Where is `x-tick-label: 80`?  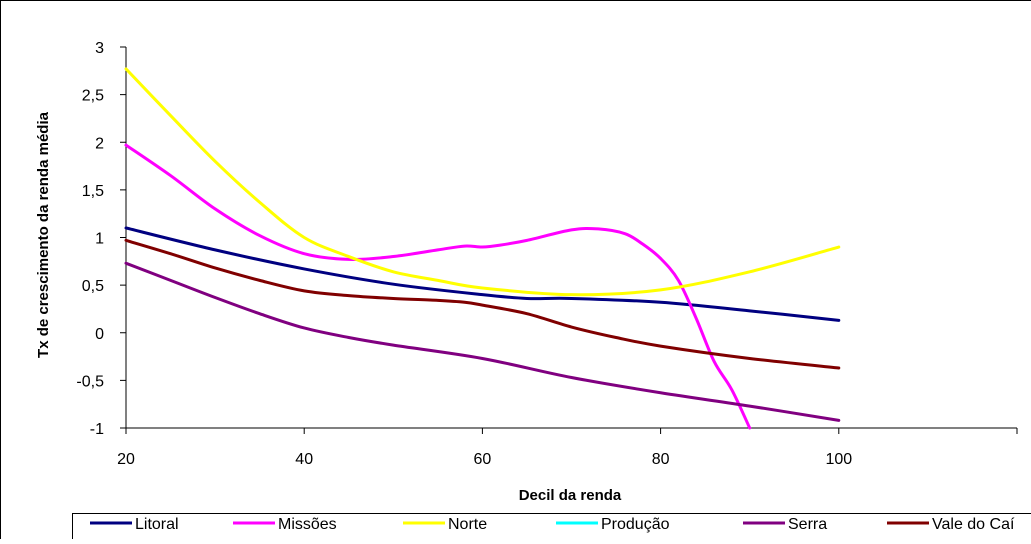
x-tick-label: 80 is located at coordinates (661, 459).